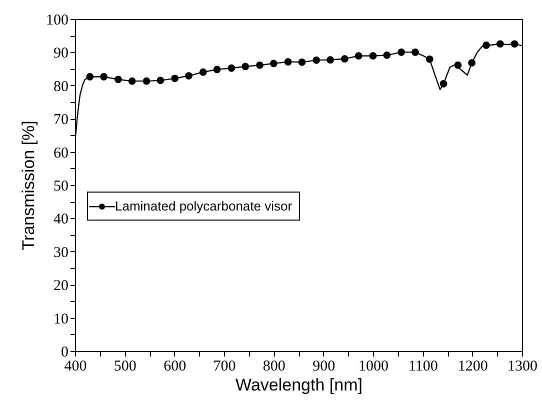 This screenshot has width=542, height=407. What do you see at coordinates (373, 366) in the screenshot?
I see `x-tick-label: 1000` at bounding box center [373, 366].